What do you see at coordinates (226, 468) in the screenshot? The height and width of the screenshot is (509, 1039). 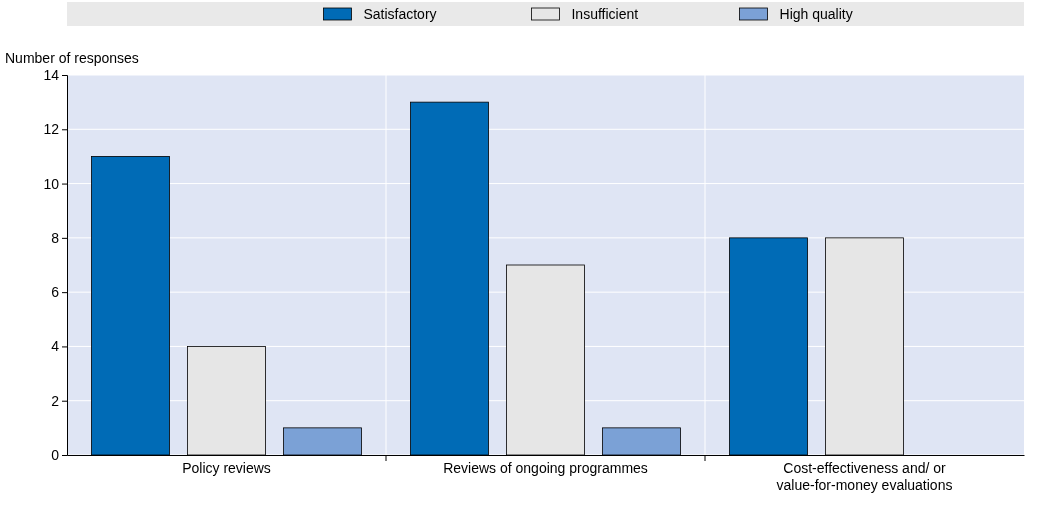 I see `x-tick-label: Policy reviews` at bounding box center [226, 468].